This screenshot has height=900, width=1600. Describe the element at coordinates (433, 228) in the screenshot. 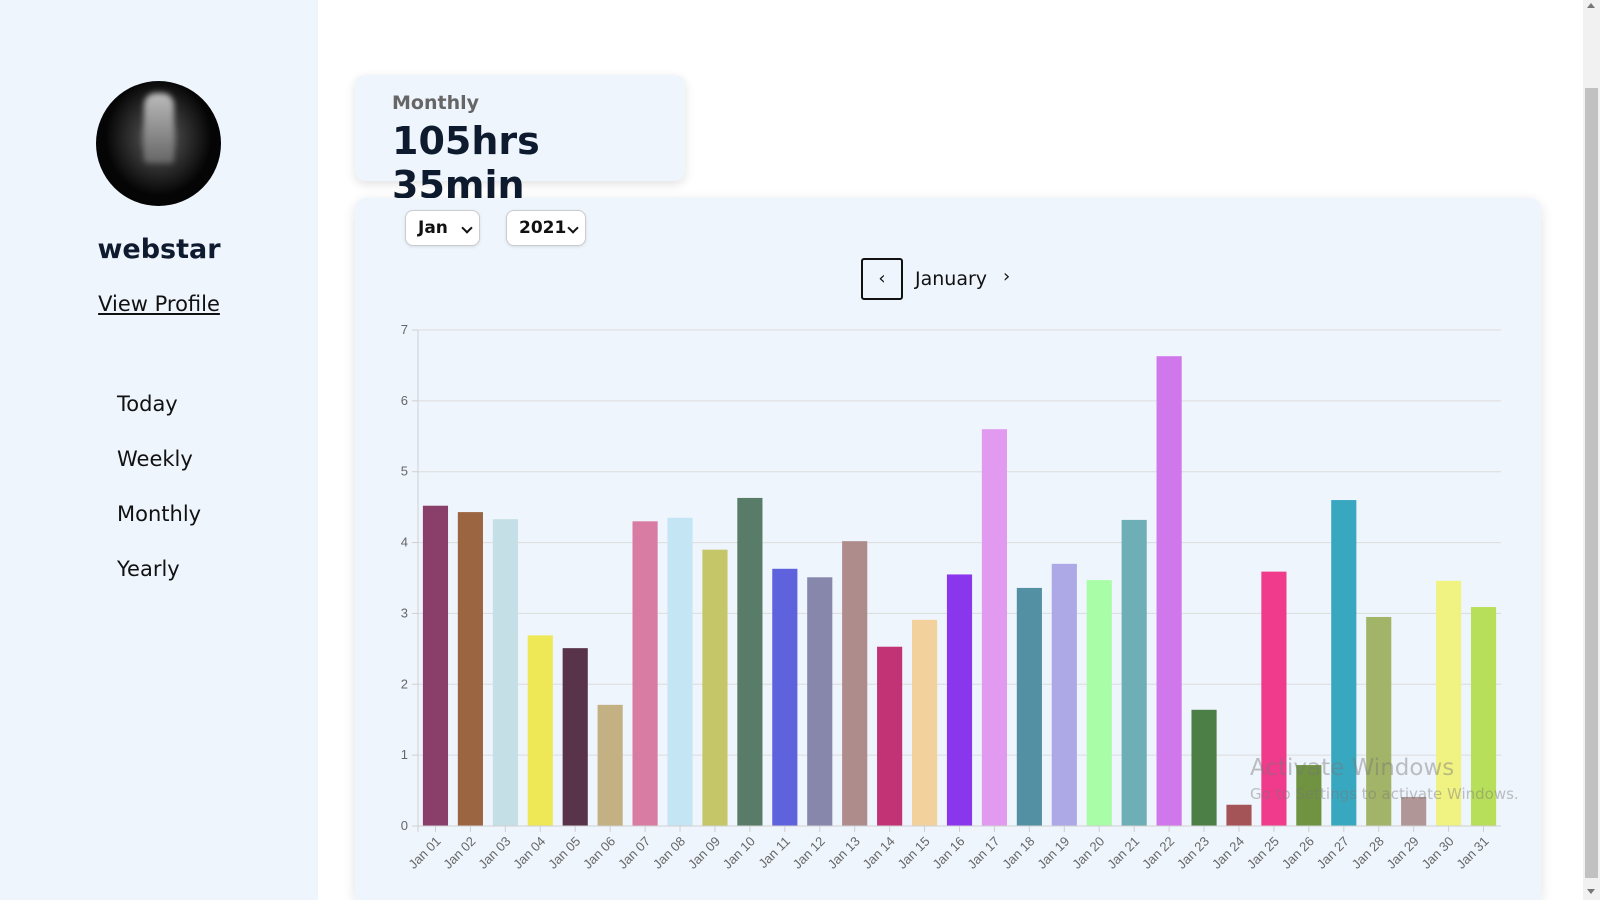

I see `month-select-value: Jan` at that location.